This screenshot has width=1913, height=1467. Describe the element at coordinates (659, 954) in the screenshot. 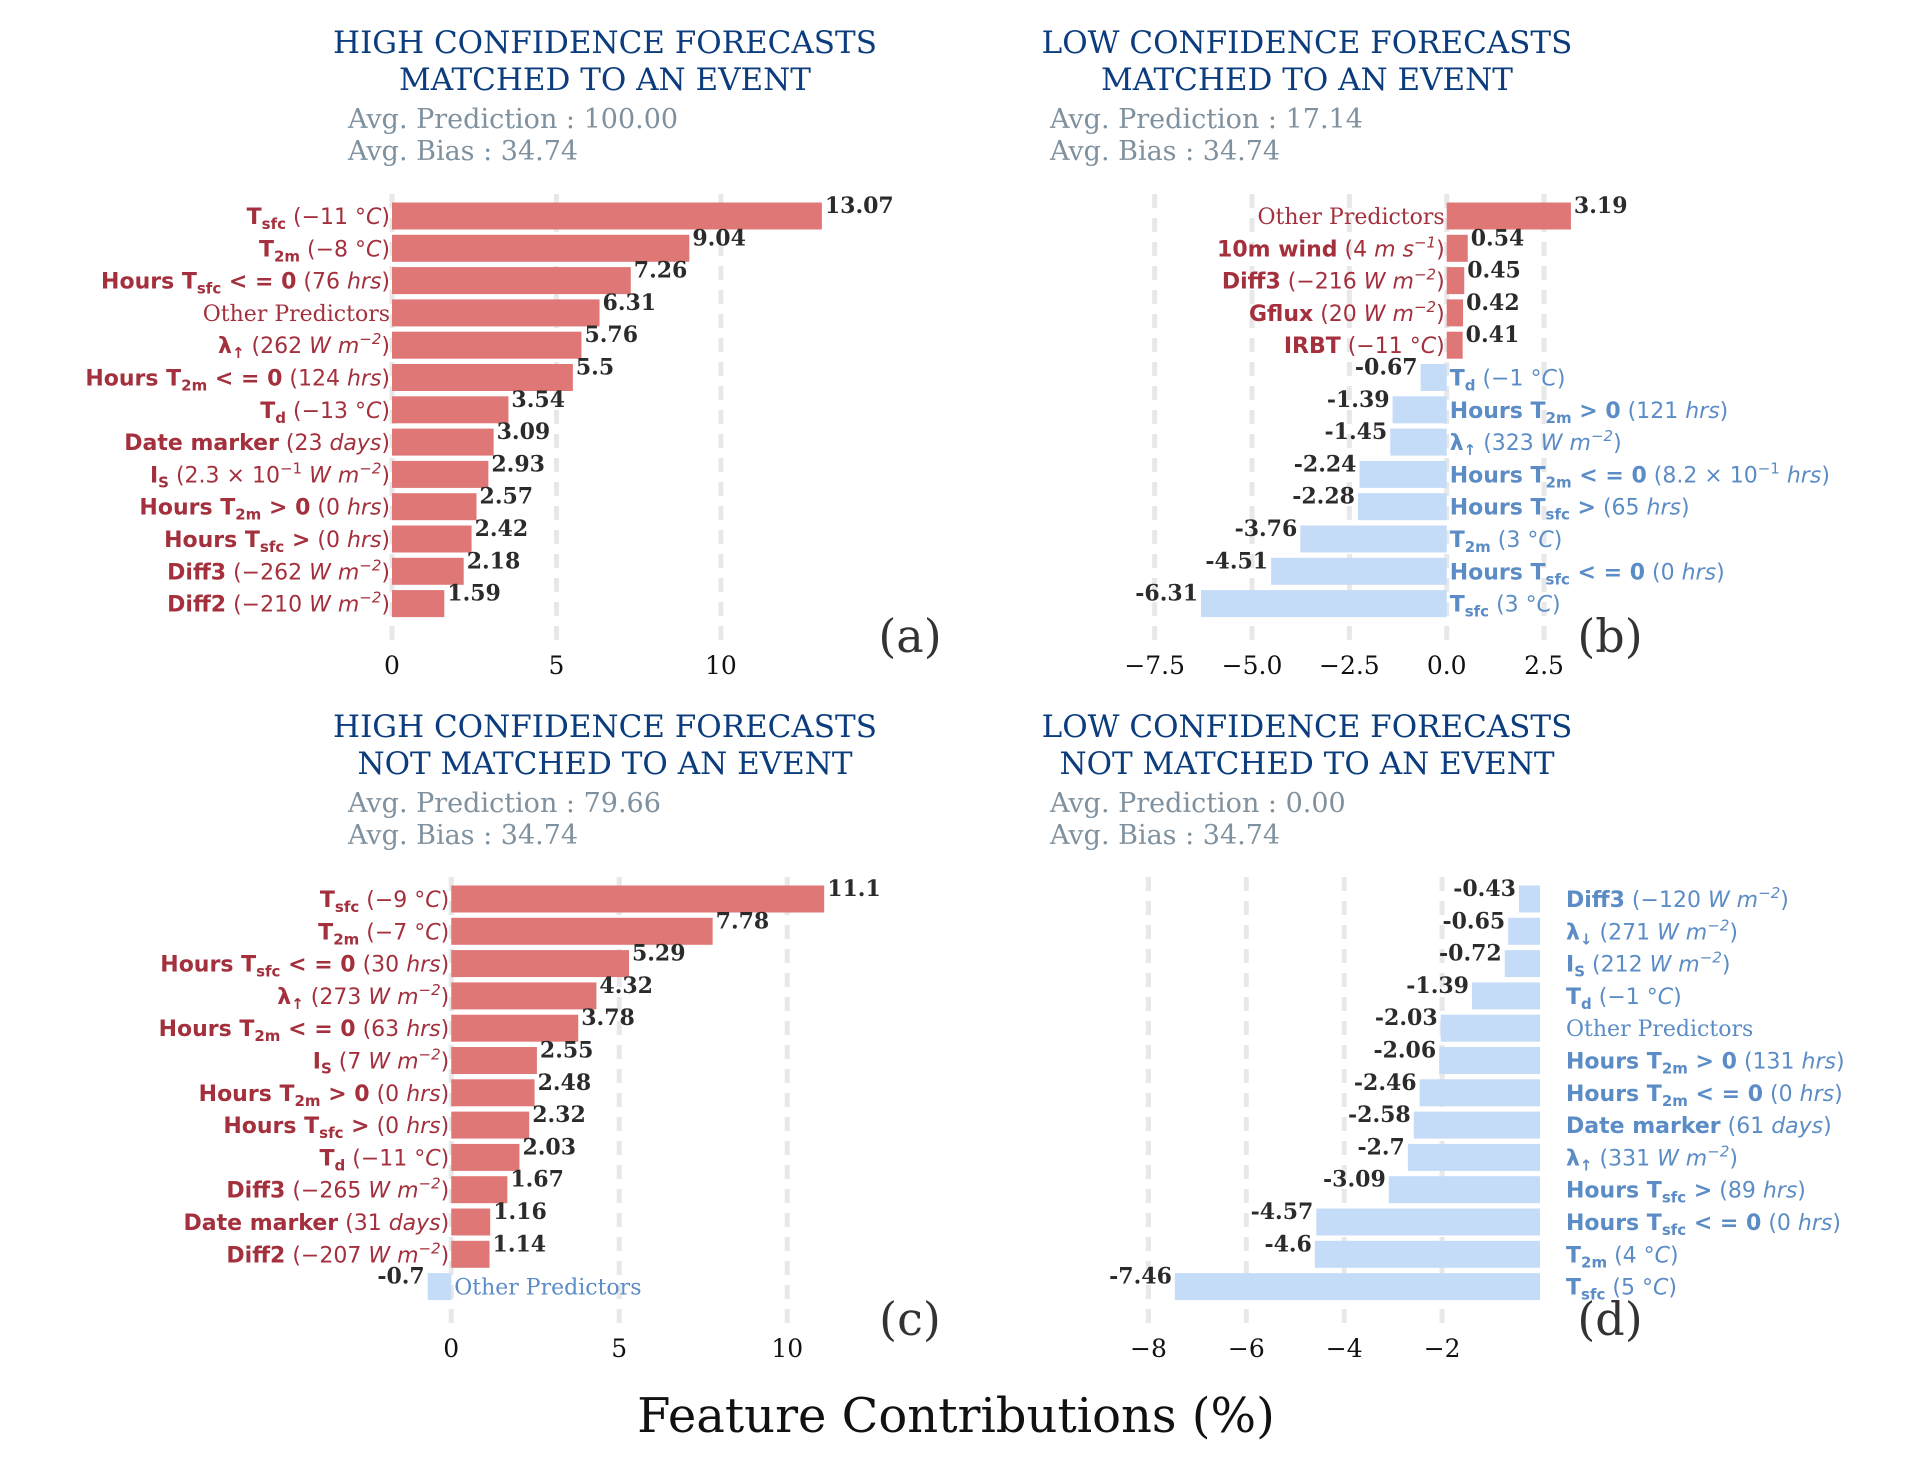

I see `data-label: 5.29` at that location.